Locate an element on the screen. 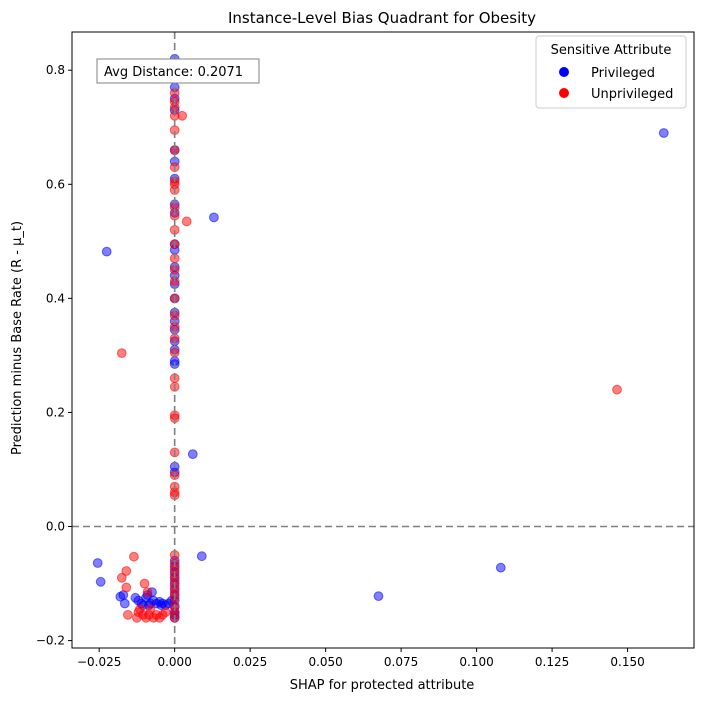 The height and width of the screenshot is (701, 702). chart-title: Instance-Level Bias Quadrant for Obesity is located at coordinates (382, 18).